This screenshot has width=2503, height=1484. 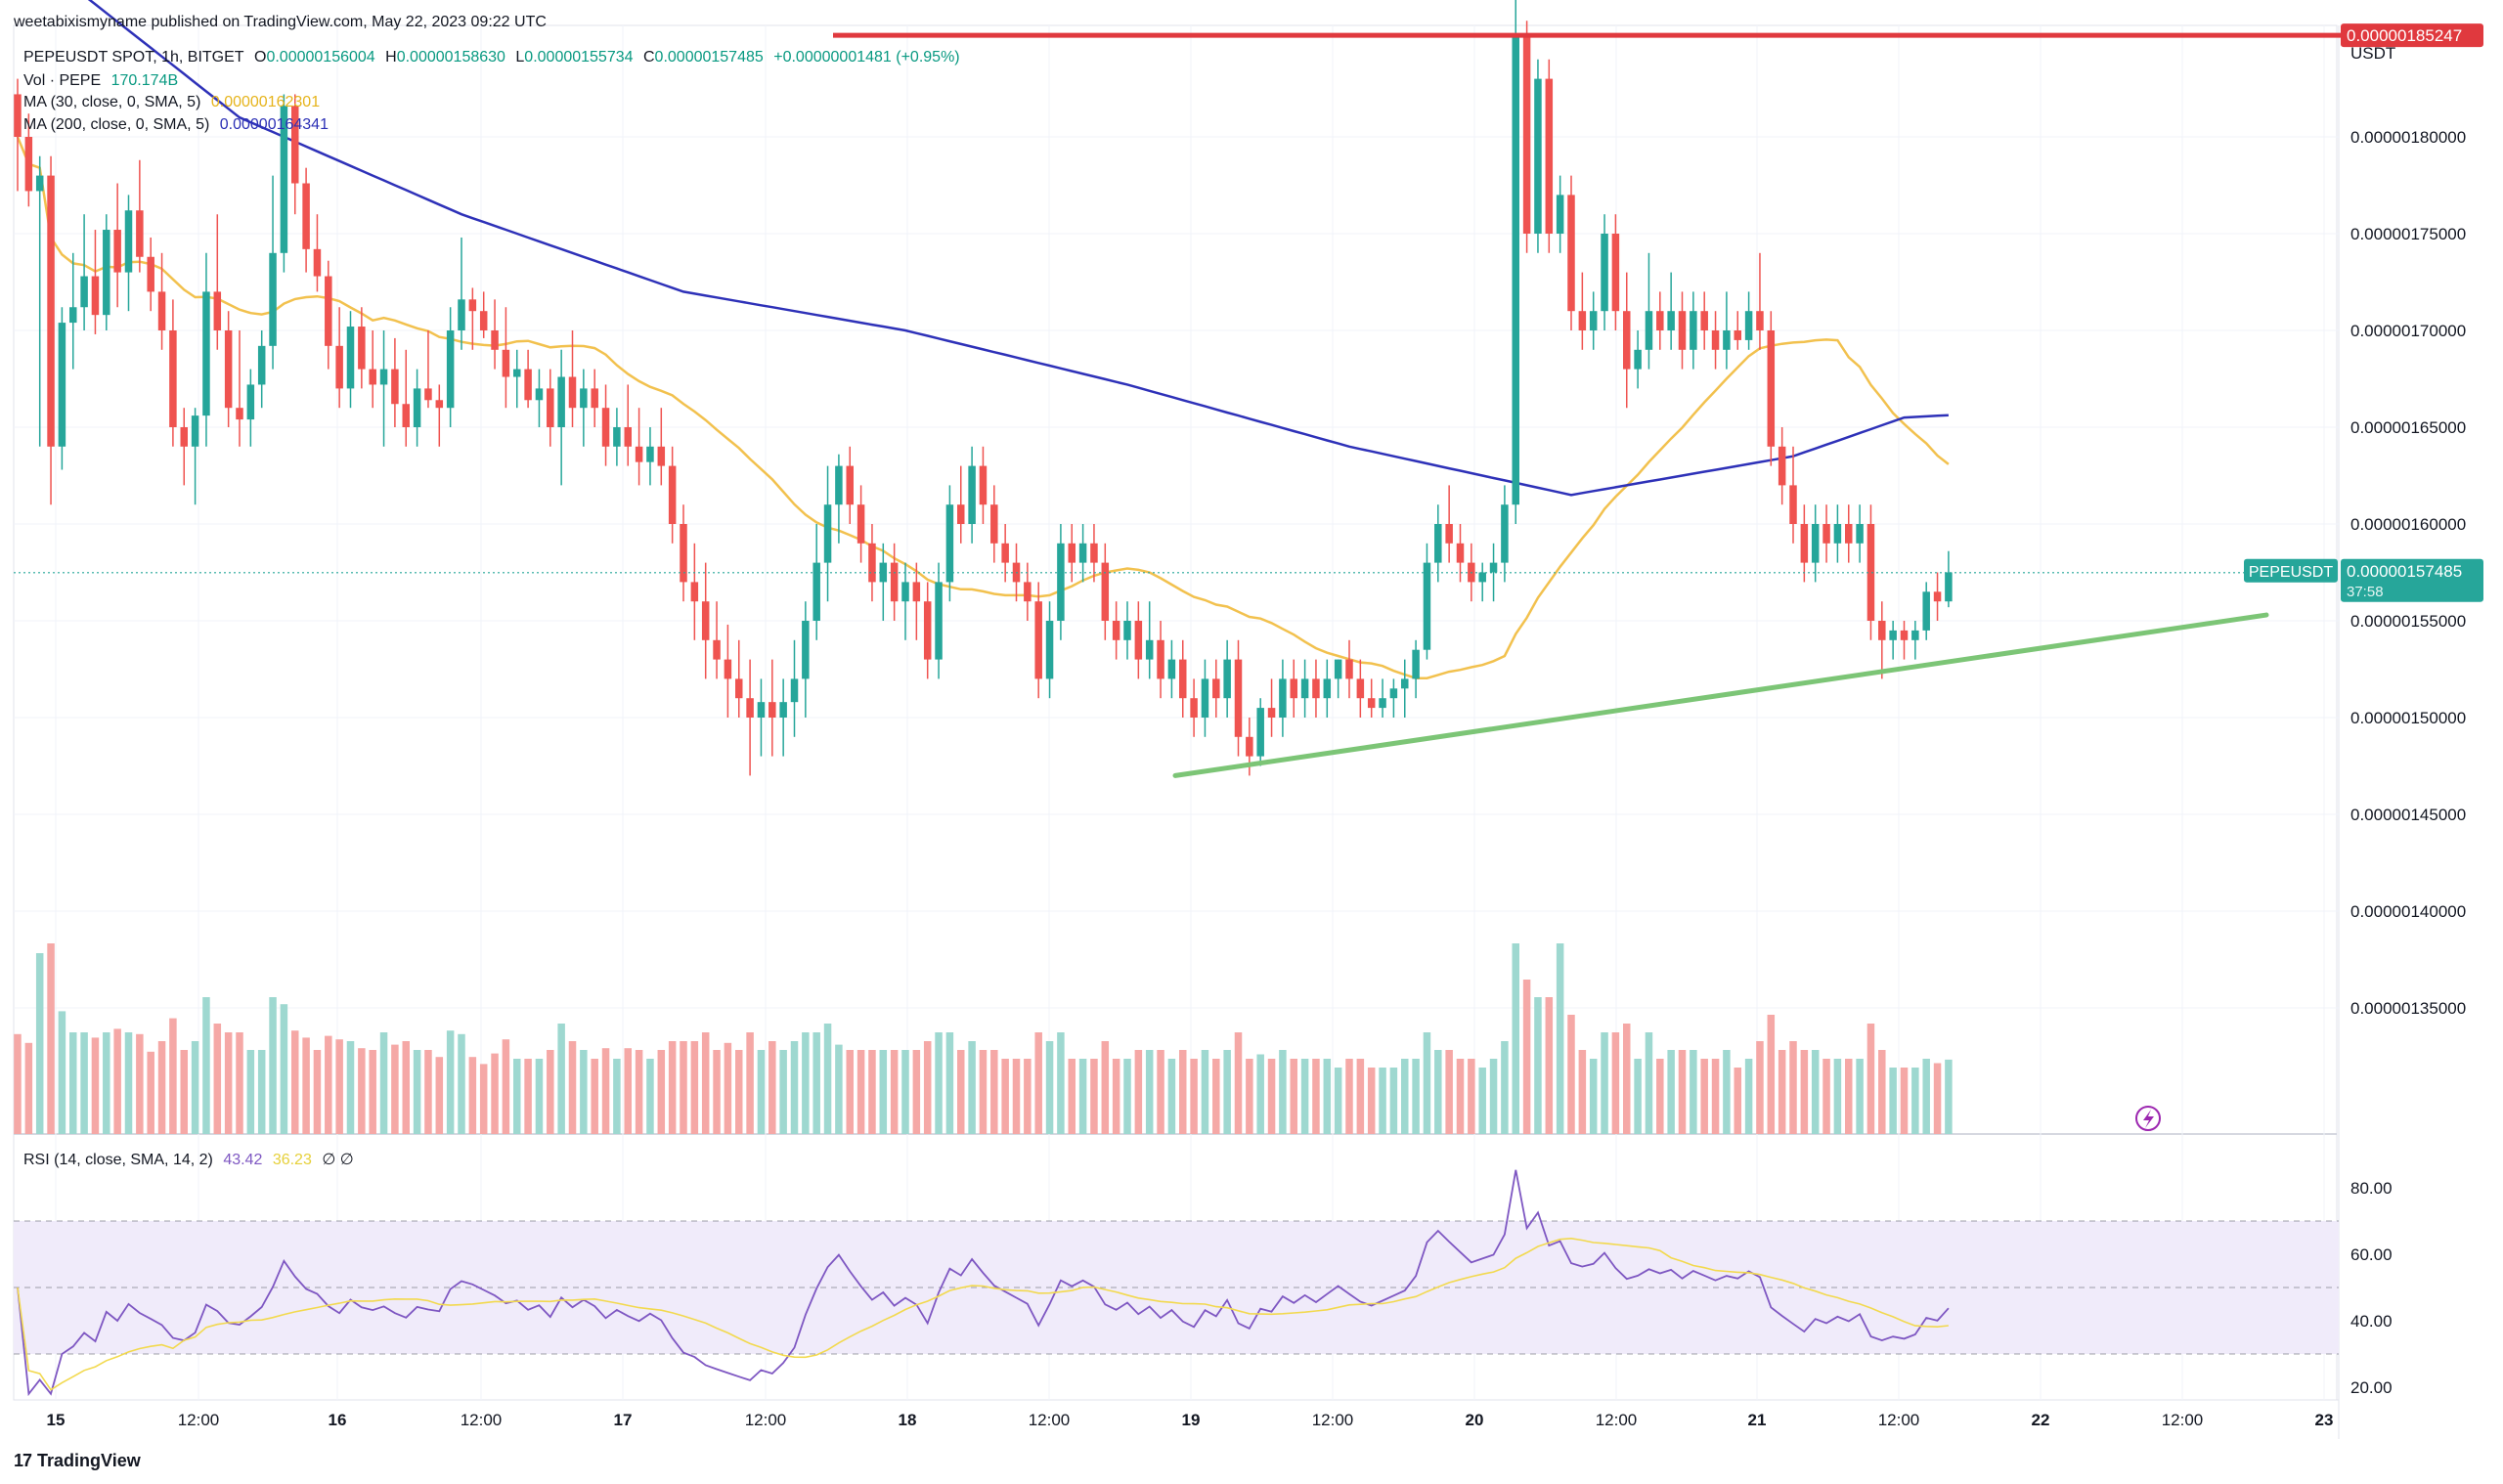 What do you see at coordinates (2408, 718) in the screenshot?
I see `price-tick-label: 0.00000150000` at bounding box center [2408, 718].